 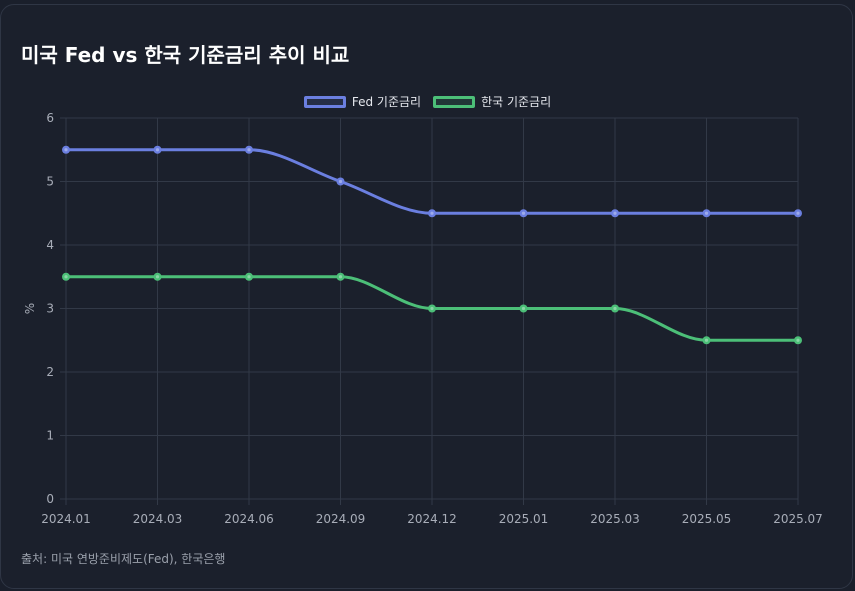 I want to click on x-tick-label: 2024.03, so click(x=158, y=519).